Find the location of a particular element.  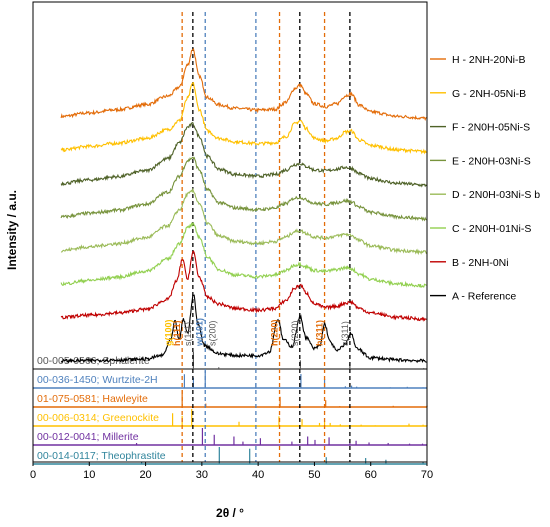

y-axis-title: Intensity / a.u. is located at coordinates (12, 230).